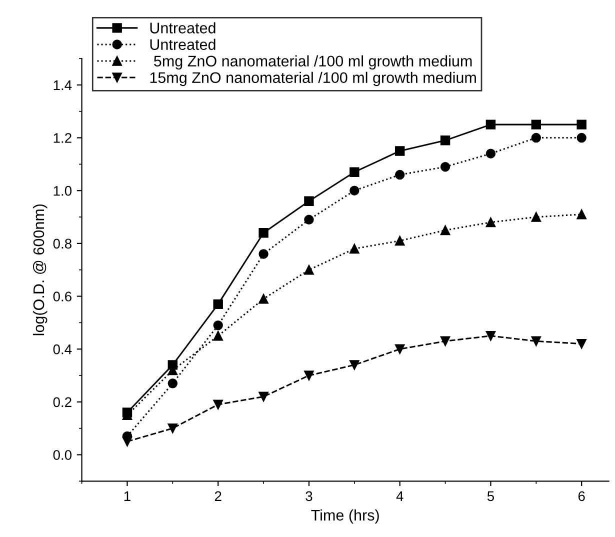  What do you see at coordinates (309, 496) in the screenshot?
I see `x-tick-label: 3` at bounding box center [309, 496].